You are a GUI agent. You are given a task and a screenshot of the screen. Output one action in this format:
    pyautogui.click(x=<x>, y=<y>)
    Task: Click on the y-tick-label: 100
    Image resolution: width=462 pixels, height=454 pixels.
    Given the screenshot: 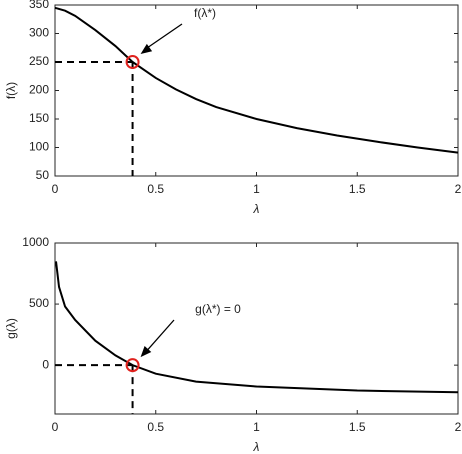 What is the action you would take?
    pyautogui.click(x=39, y=147)
    